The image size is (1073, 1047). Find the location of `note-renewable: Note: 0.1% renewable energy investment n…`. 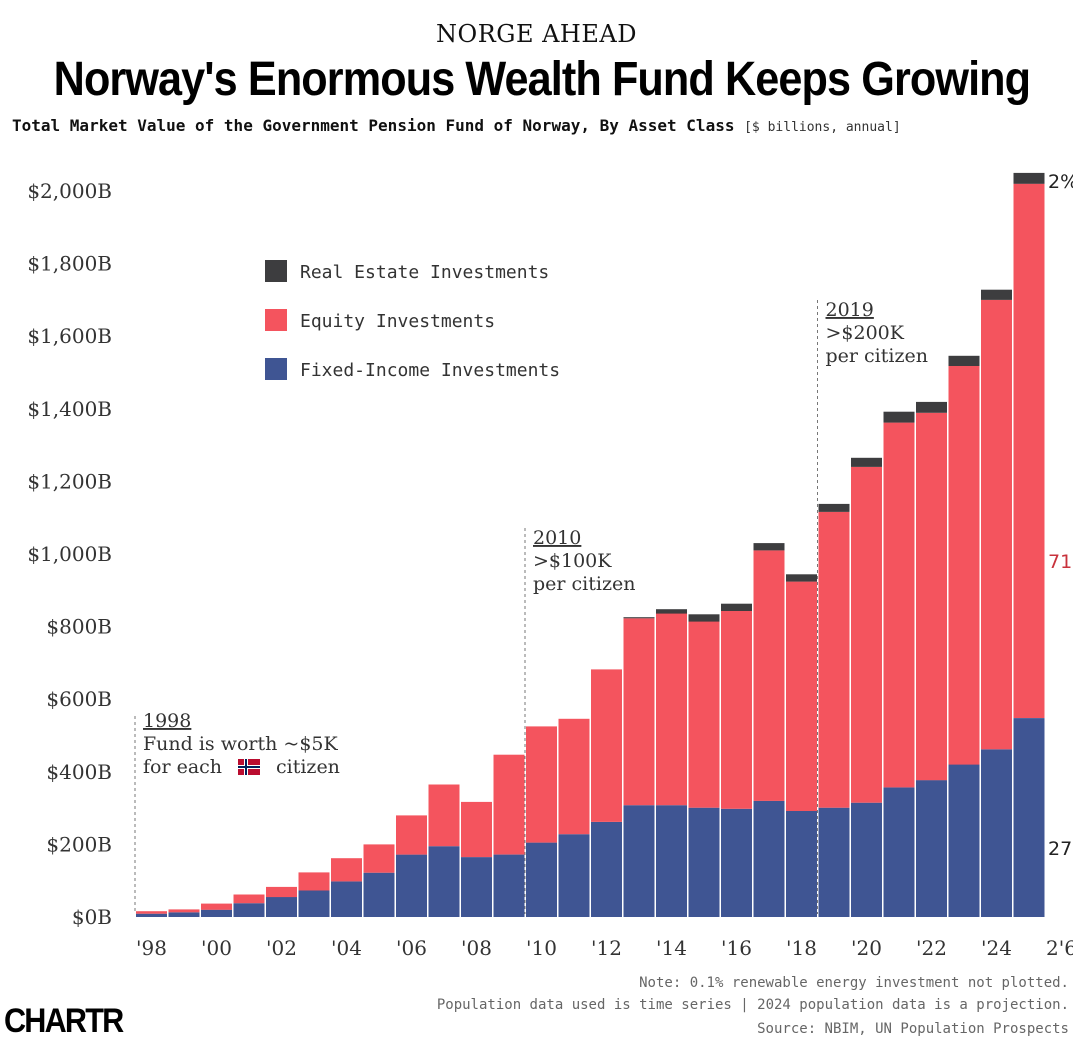

note-renewable: Note: 0.1% renewable energy investment n… is located at coordinates (854, 983).